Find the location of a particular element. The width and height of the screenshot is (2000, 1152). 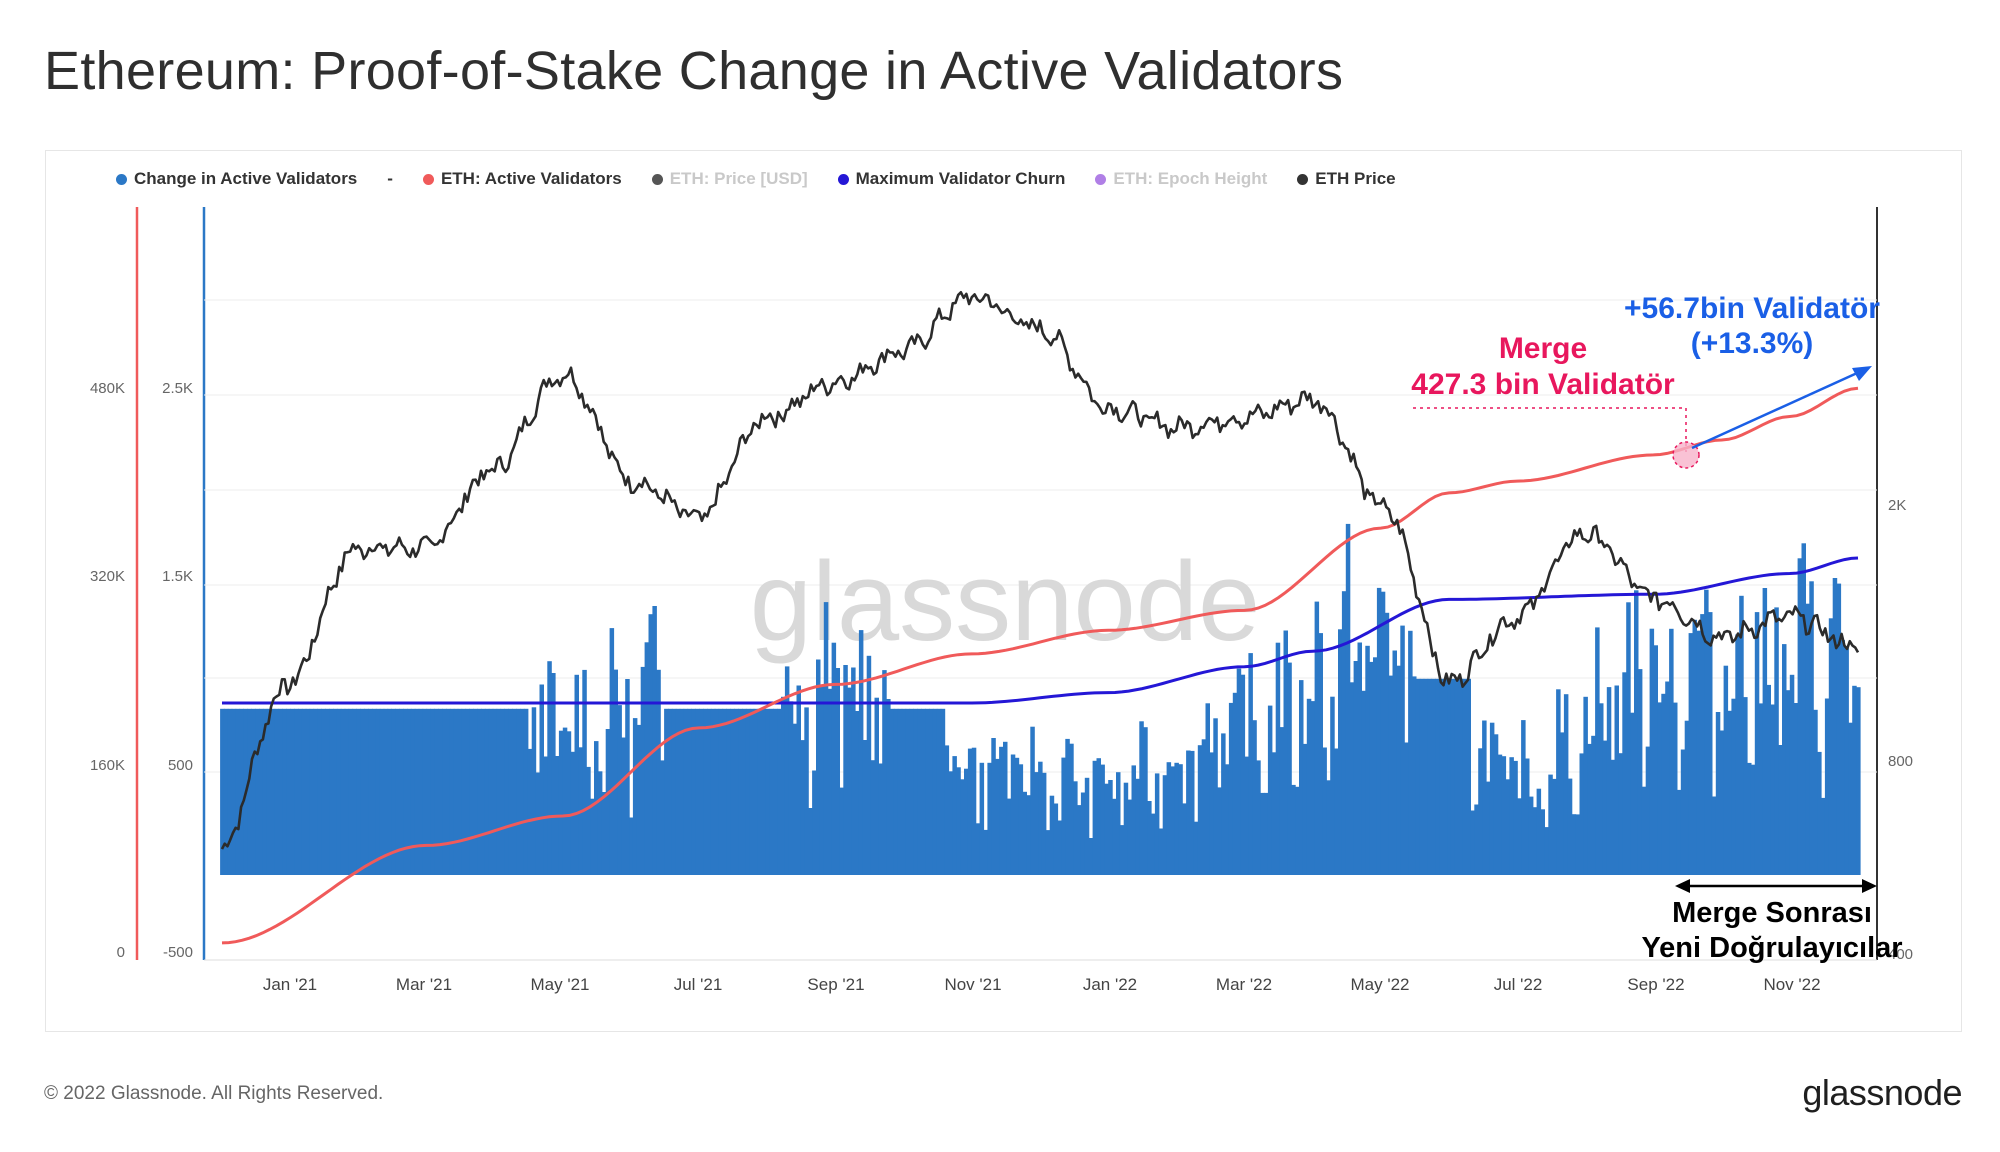

growth-arrow-line is located at coordinates (1779, 408).